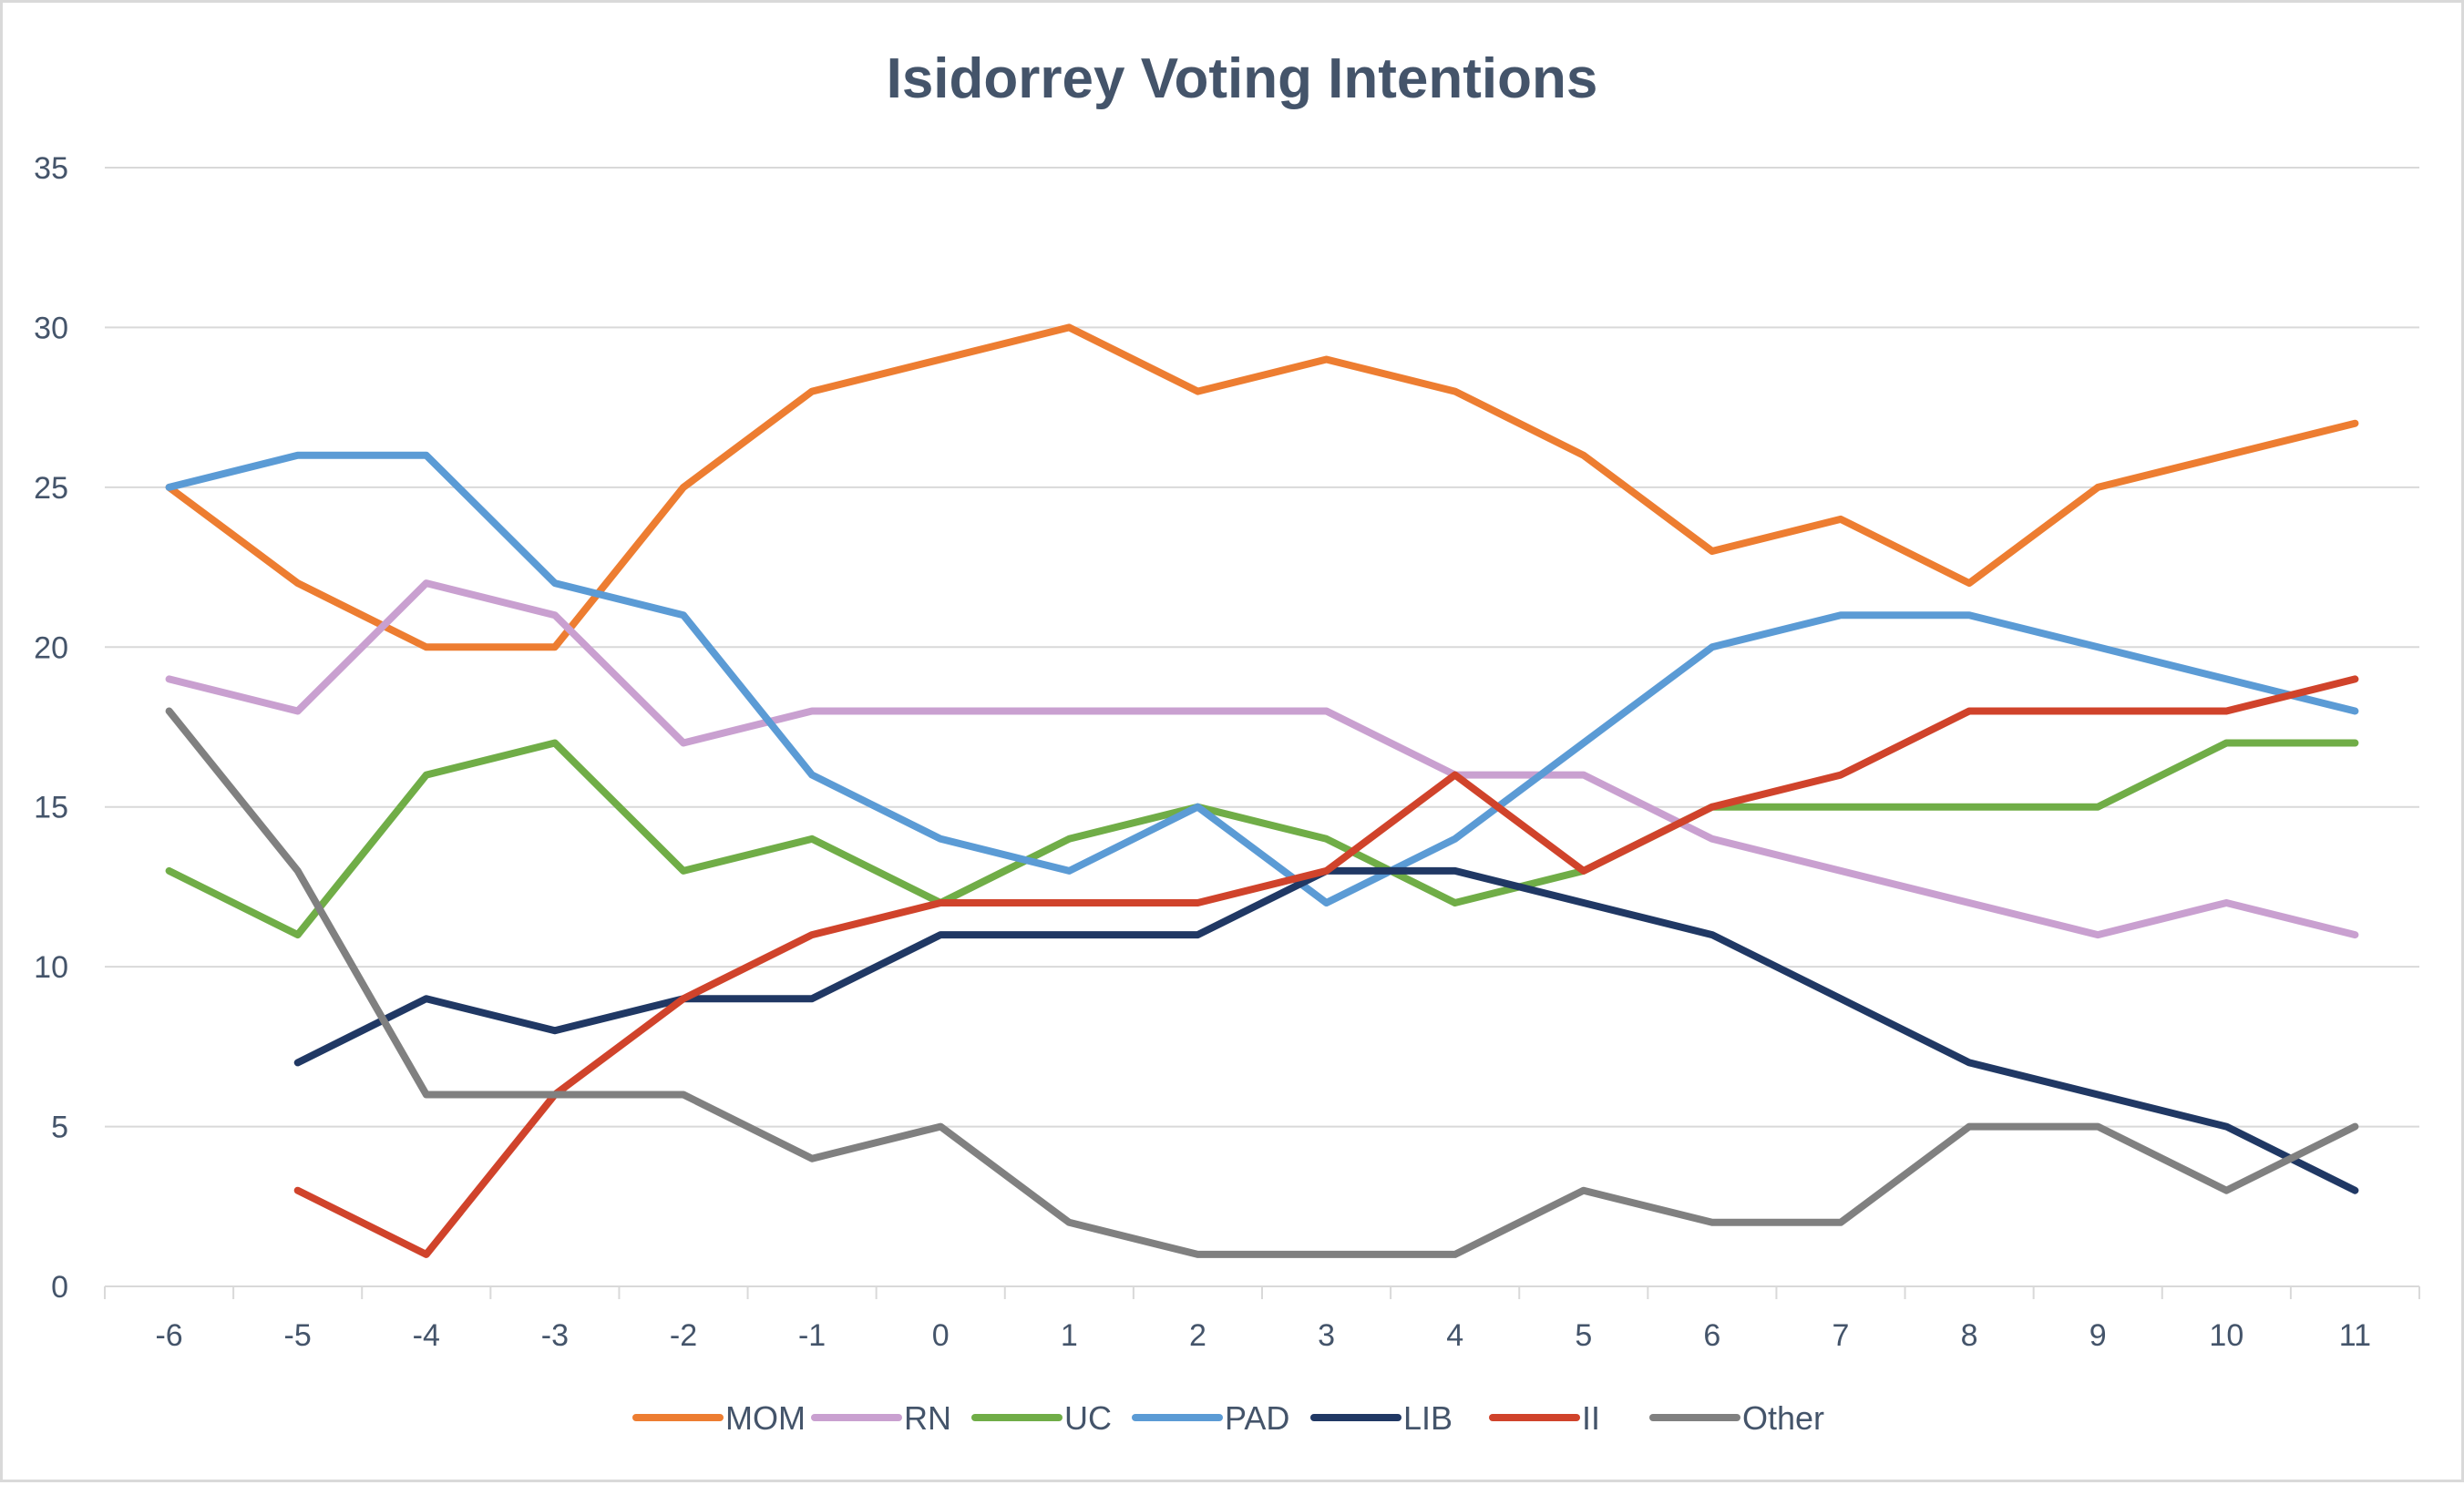  What do you see at coordinates (1428, 1418) in the screenshot?
I see `legend-label: LIB` at bounding box center [1428, 1418].